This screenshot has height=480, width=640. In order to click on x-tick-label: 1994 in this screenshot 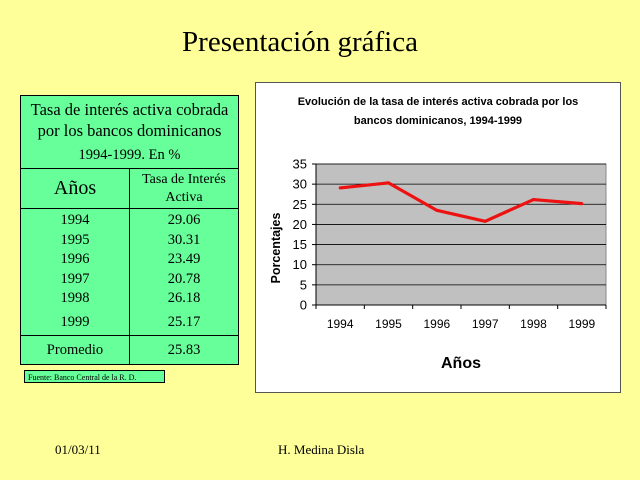, I will do `click(340, 324)`.